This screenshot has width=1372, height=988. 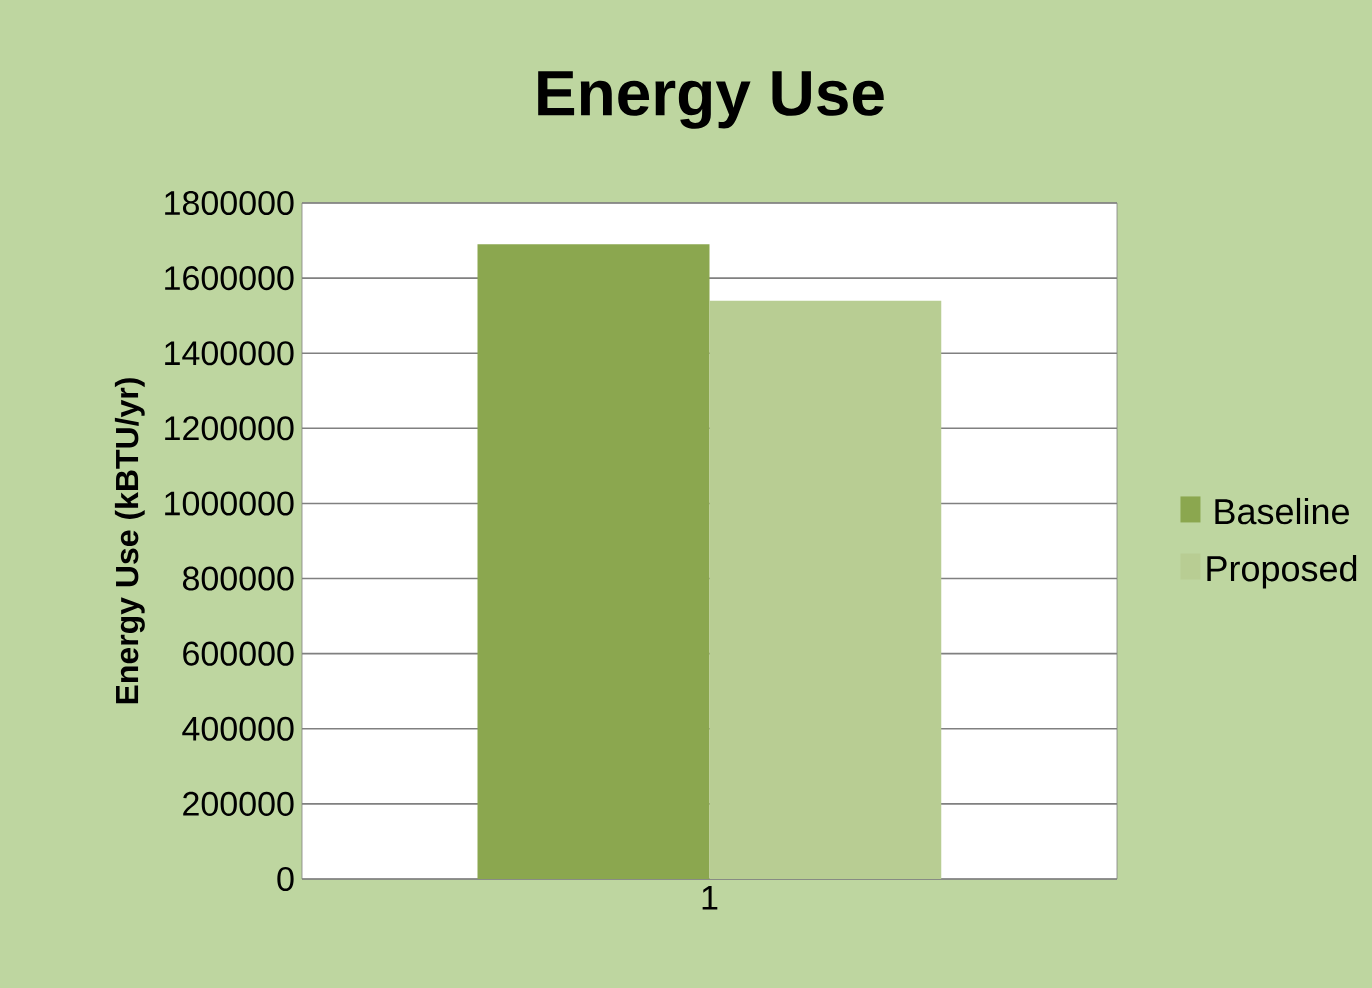 I want to click on y-tick-label: 1600000, so click(x=229, y=278).